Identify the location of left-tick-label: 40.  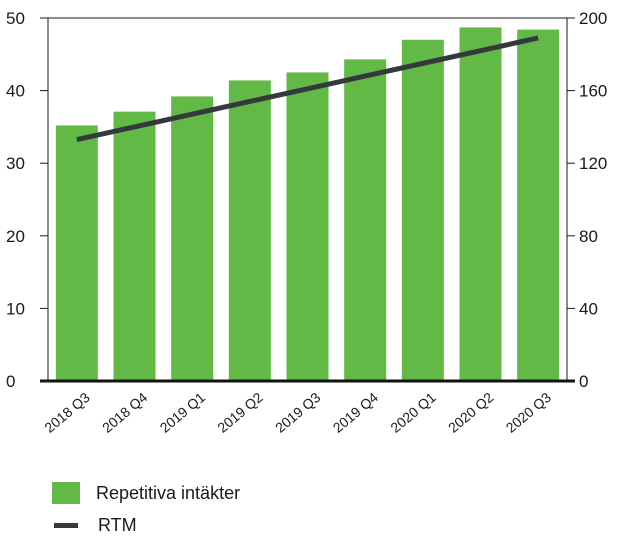
(15, 91).